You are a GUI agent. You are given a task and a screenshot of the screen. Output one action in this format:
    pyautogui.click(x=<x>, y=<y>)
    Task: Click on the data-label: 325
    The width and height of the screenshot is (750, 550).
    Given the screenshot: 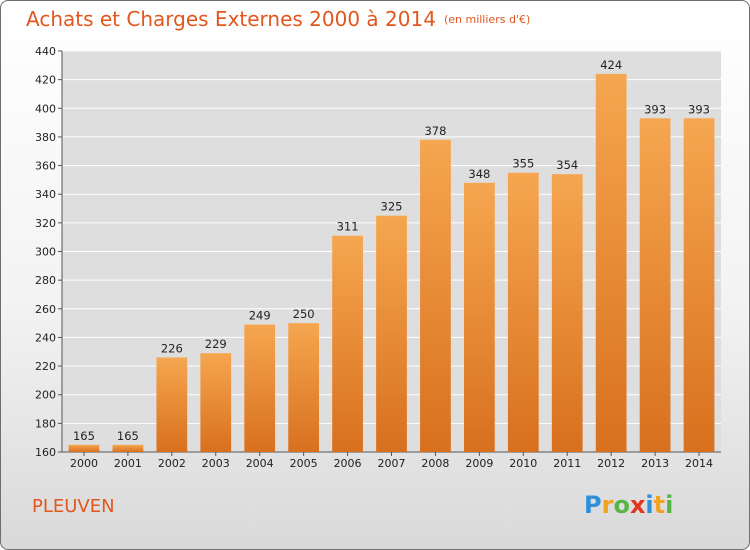 What is the action you would take?
    pyautogui.click(x=392, y=207)
    